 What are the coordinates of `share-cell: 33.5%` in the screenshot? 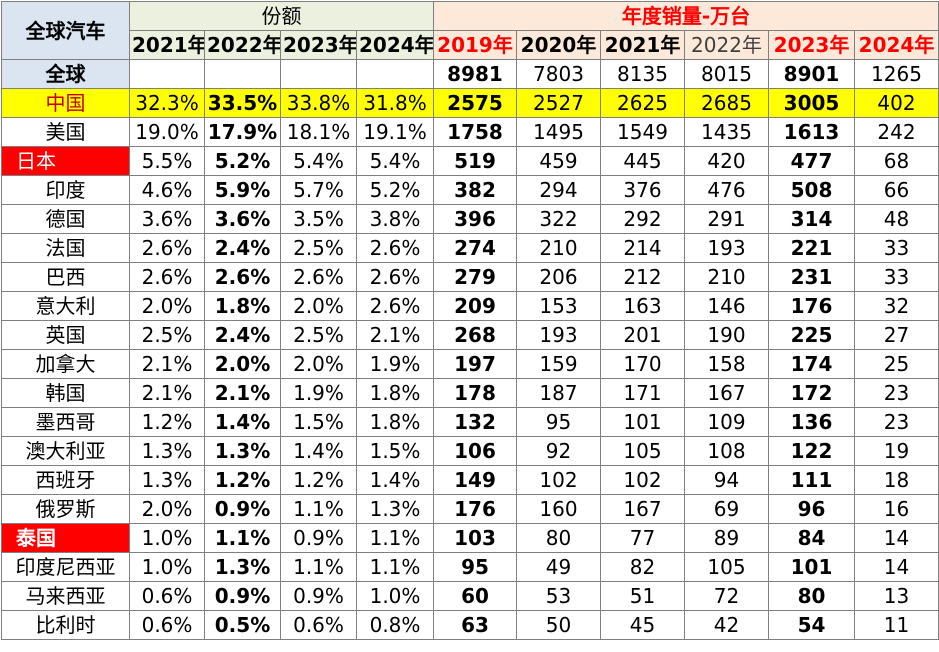 It's located at (242, 103).